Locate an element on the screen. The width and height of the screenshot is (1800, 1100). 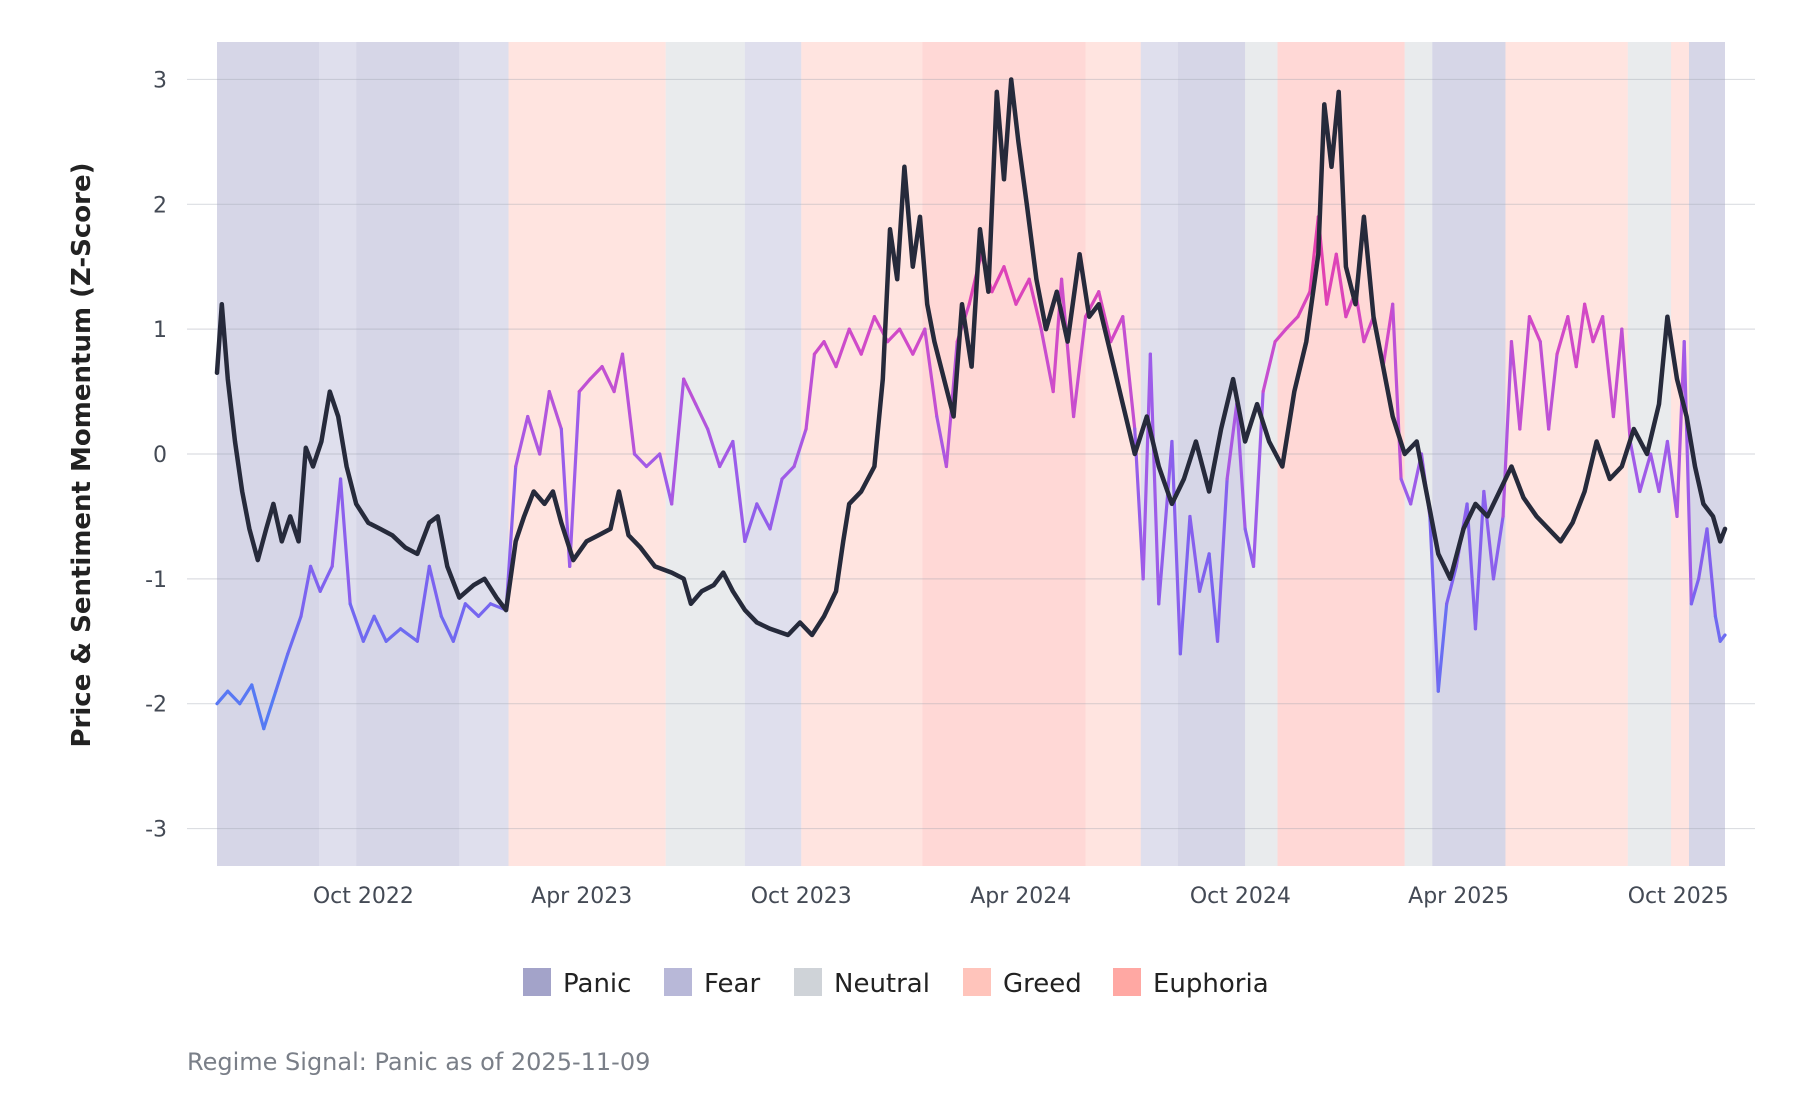
legend-label-greed: Greed is located at coordinates (1042, 984).